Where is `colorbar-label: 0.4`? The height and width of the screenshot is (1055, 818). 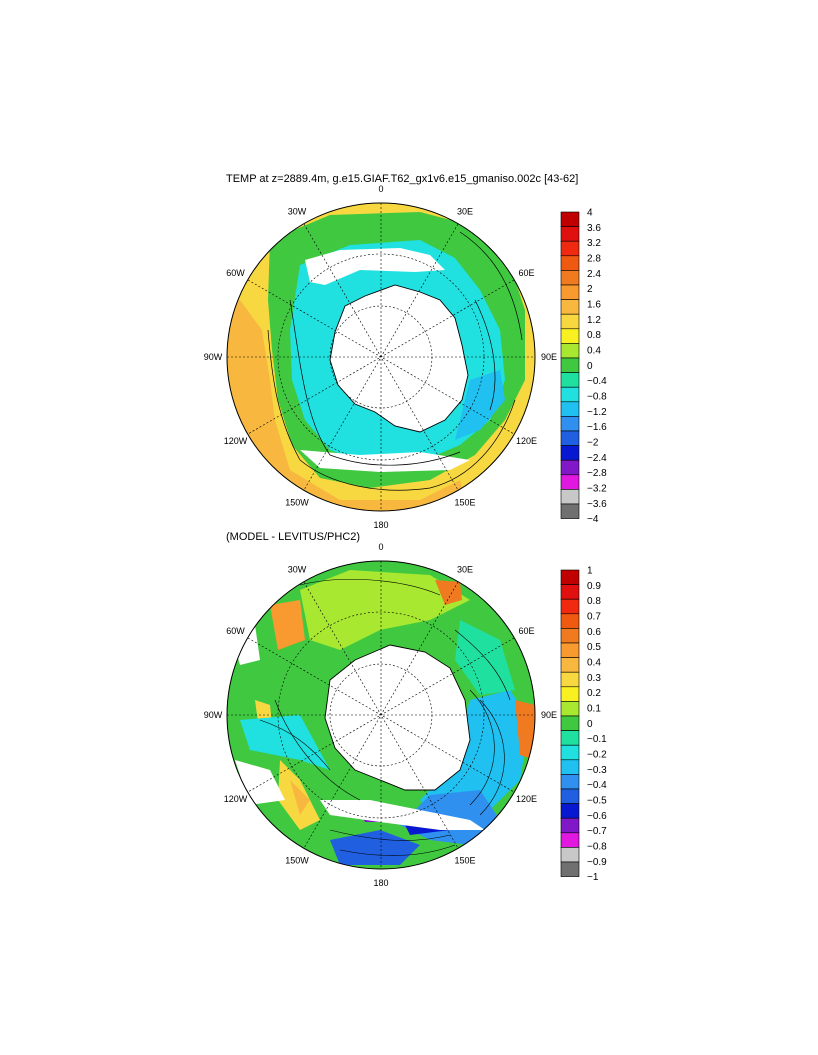
colorbar-label: 0.4 is located at coordinates (594, 663).